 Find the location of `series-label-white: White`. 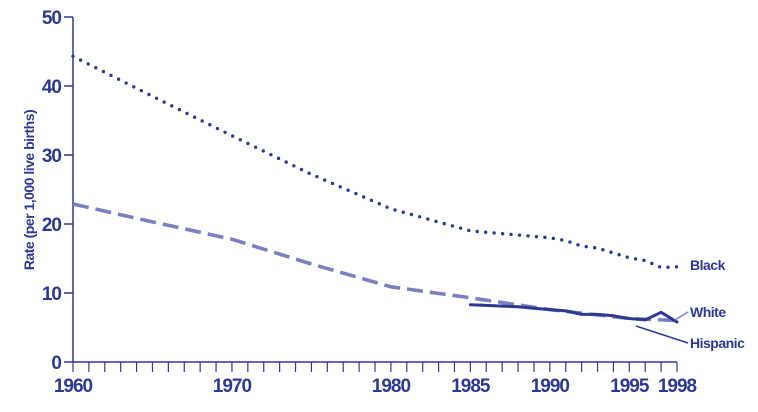

series-label-white: White is located at coordinates (708, 312).